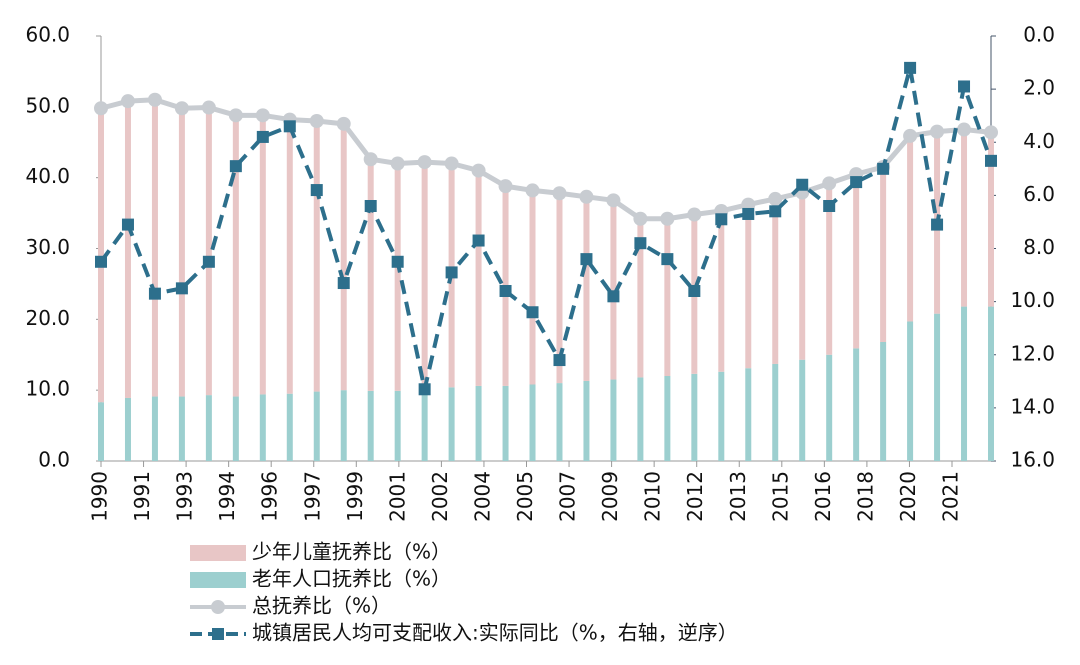 This screenshot has width=1080, height=665. I want to click on y2-tick-label: 14.0, so click(1032, 406).